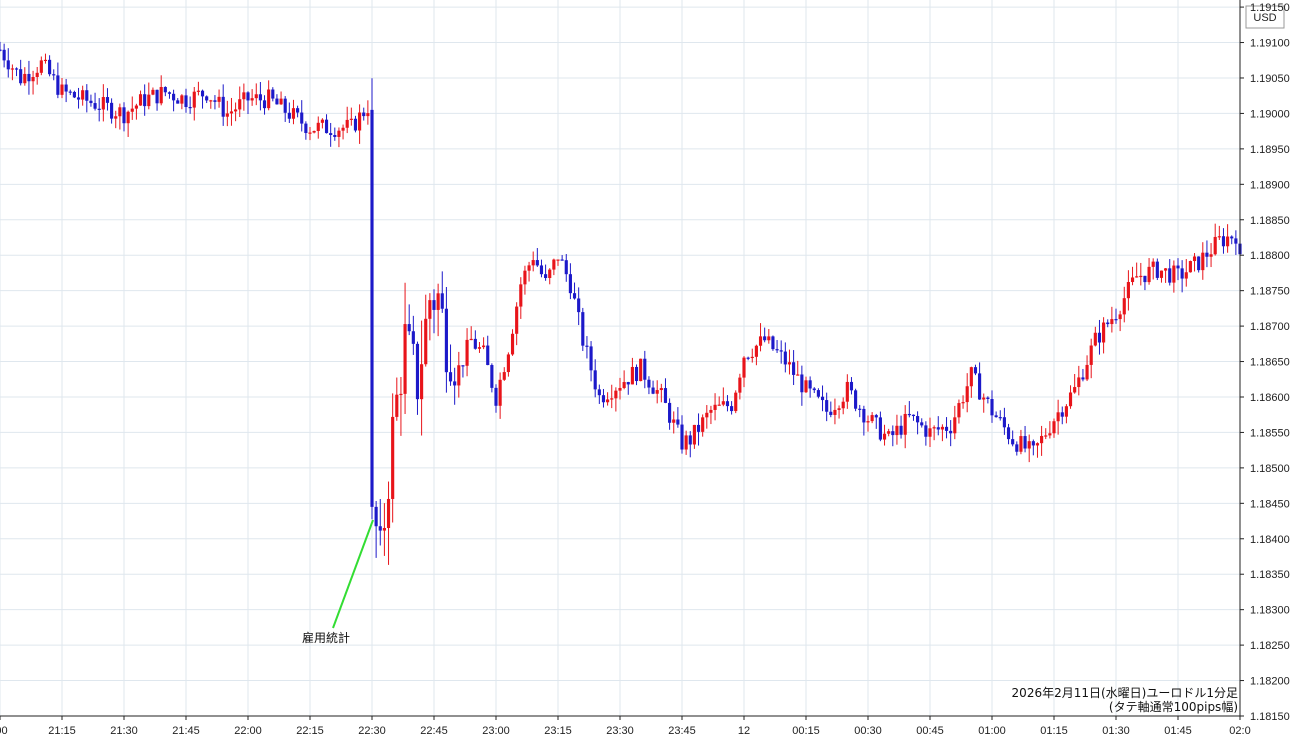  Describe the element at coordinates (1270, 682) in the screenshot. I see `y-tick-label: 1.18200` at that location.